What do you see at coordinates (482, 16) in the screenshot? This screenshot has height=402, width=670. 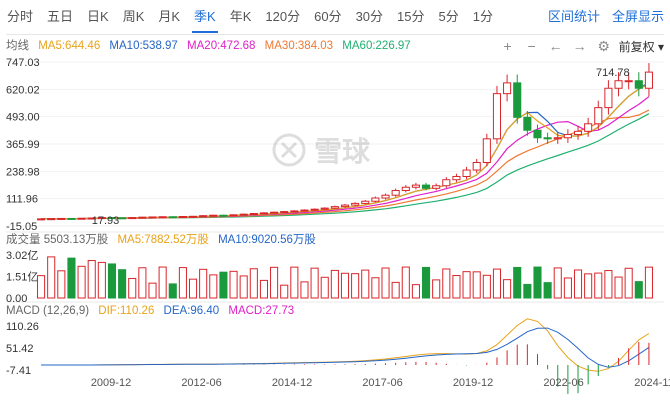 I see `tab-12: 1分` at bounding box center [482, 16].